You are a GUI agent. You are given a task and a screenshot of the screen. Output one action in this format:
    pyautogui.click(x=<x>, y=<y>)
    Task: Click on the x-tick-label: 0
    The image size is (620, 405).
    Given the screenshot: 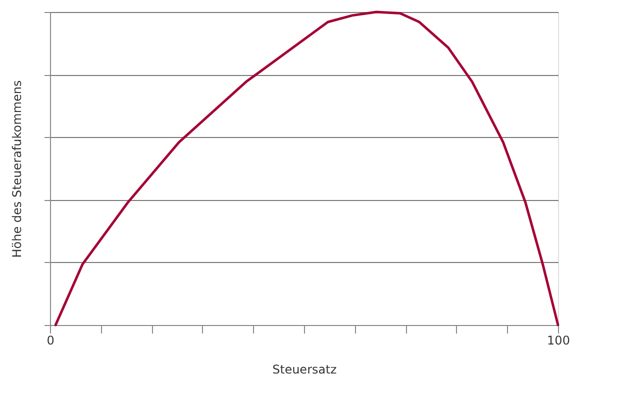 What is the action you would take?
    pyautogui.click(x=50, y=341)
    